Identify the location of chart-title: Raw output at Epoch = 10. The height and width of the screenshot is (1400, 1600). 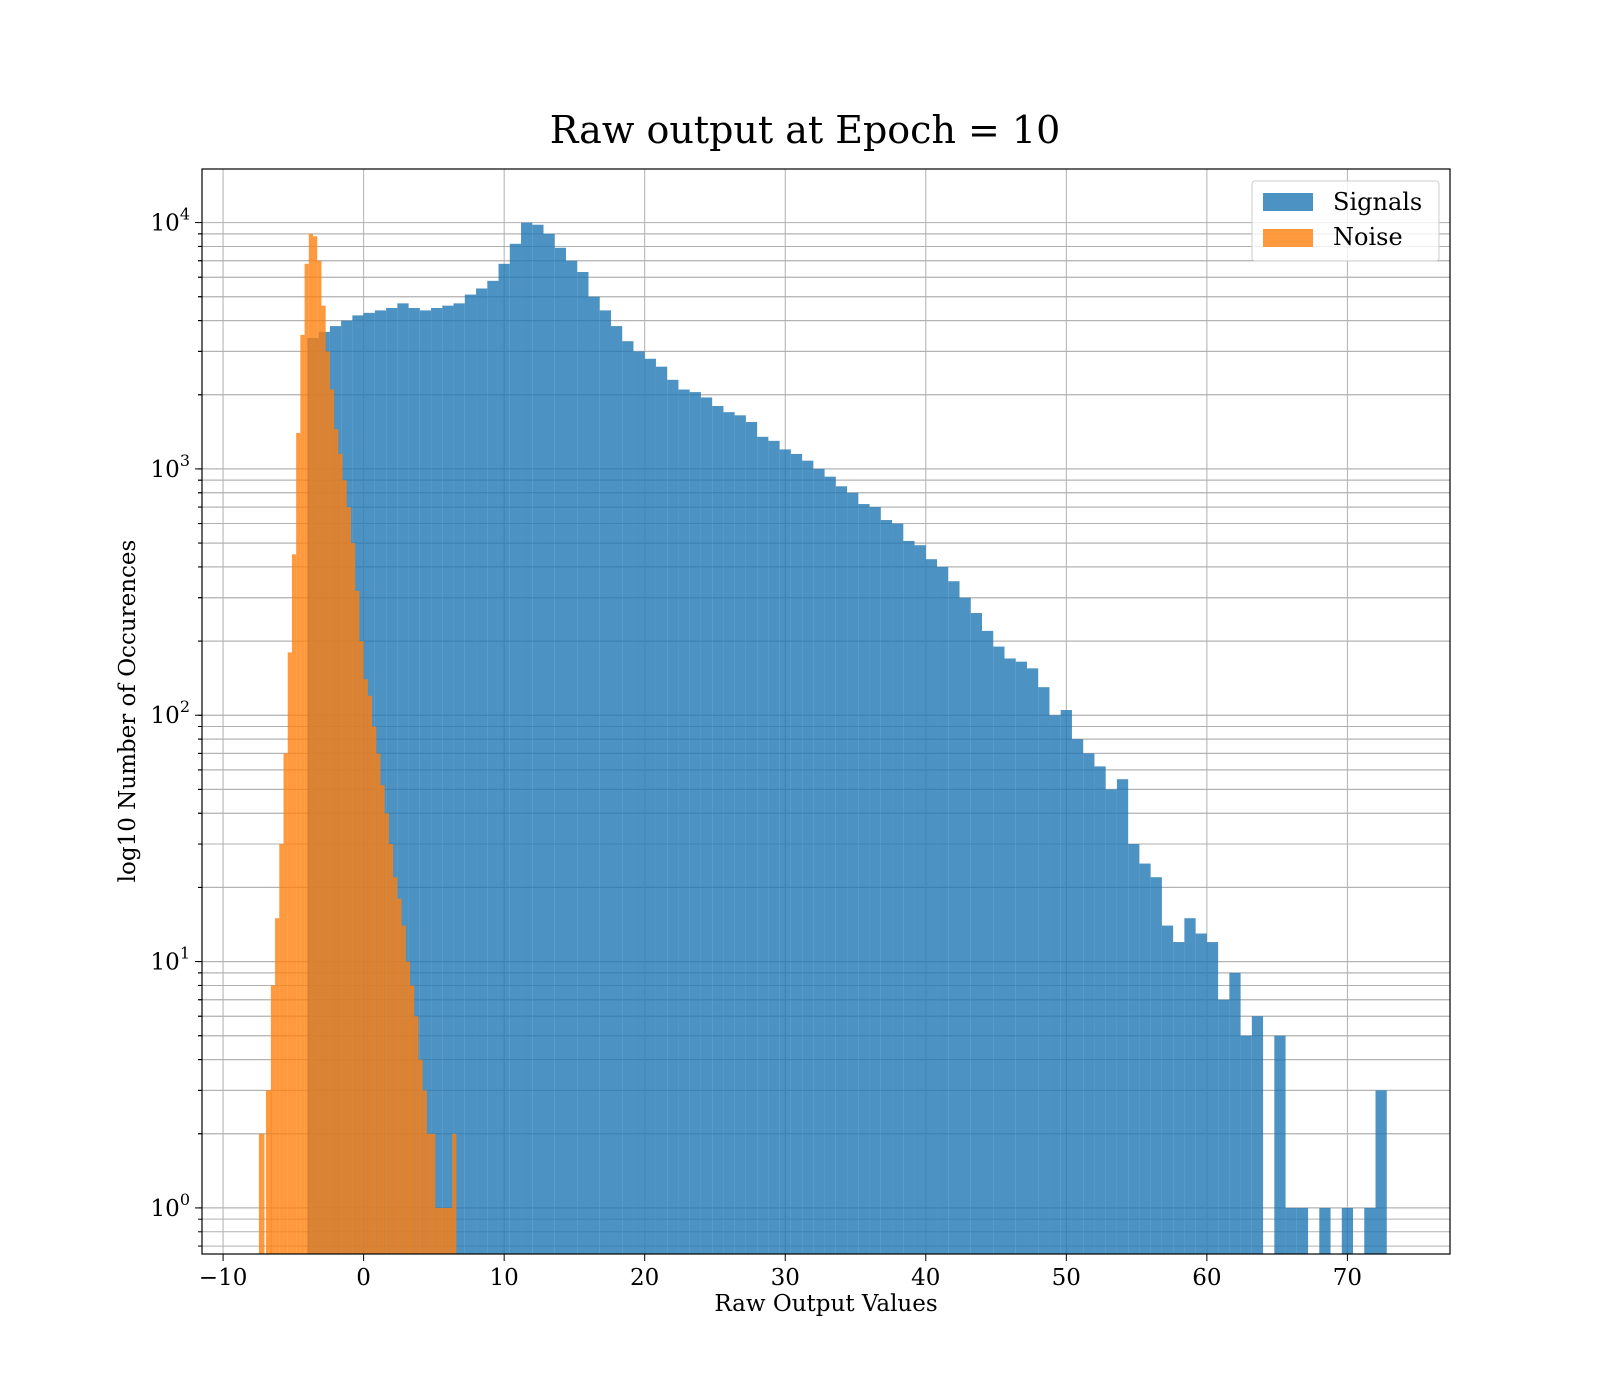
(805, 130).